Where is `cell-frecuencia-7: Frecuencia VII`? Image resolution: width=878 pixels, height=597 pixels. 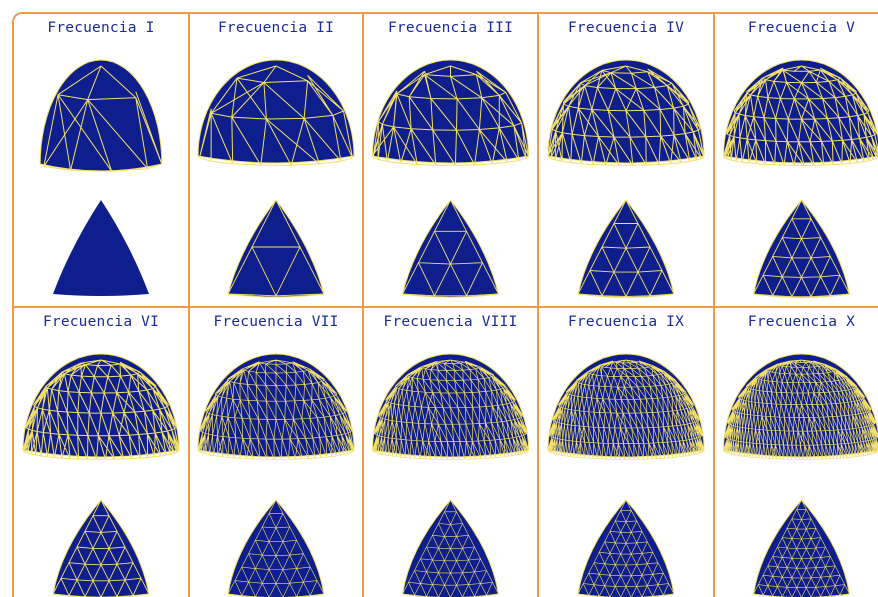 cell-frecuencia-7: Frecuencia VII is located at coordinates (277, 452).